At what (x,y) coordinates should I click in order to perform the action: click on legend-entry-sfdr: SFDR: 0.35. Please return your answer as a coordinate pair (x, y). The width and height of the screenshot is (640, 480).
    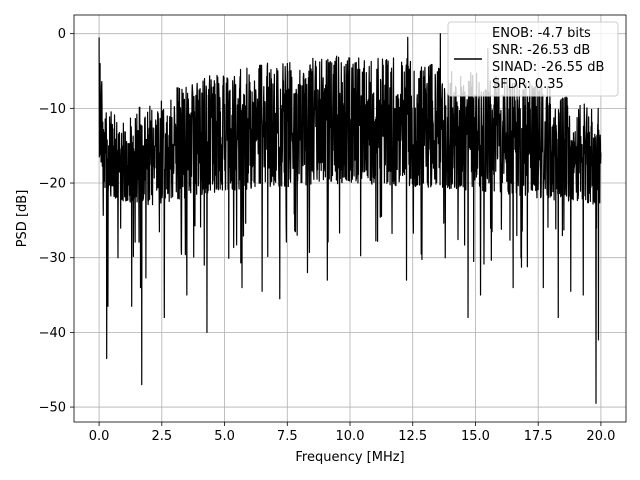
    Looking at the image, I should click on (528, 84).